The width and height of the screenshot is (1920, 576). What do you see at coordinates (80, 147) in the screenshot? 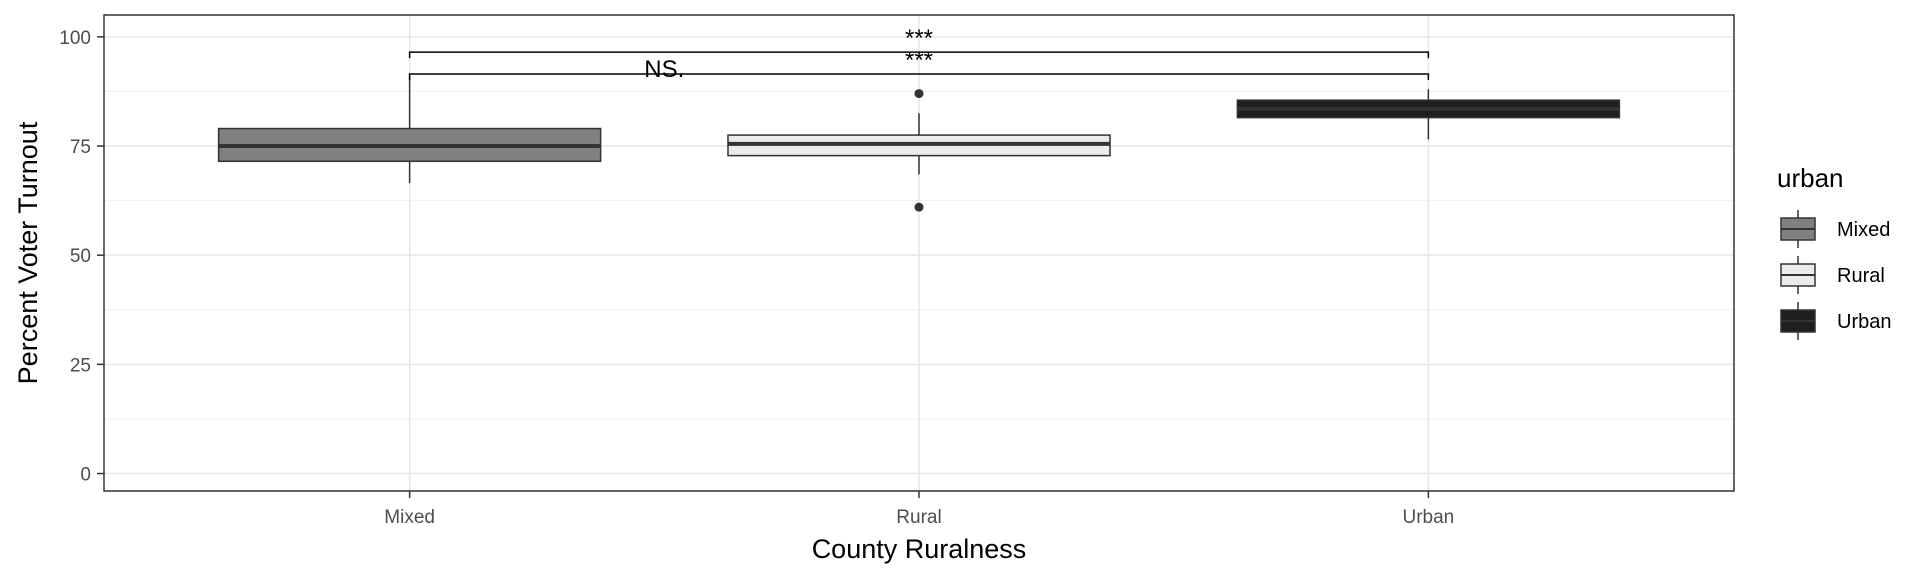
I see `y-tick-label: 75` at bounding box center [80, 147].